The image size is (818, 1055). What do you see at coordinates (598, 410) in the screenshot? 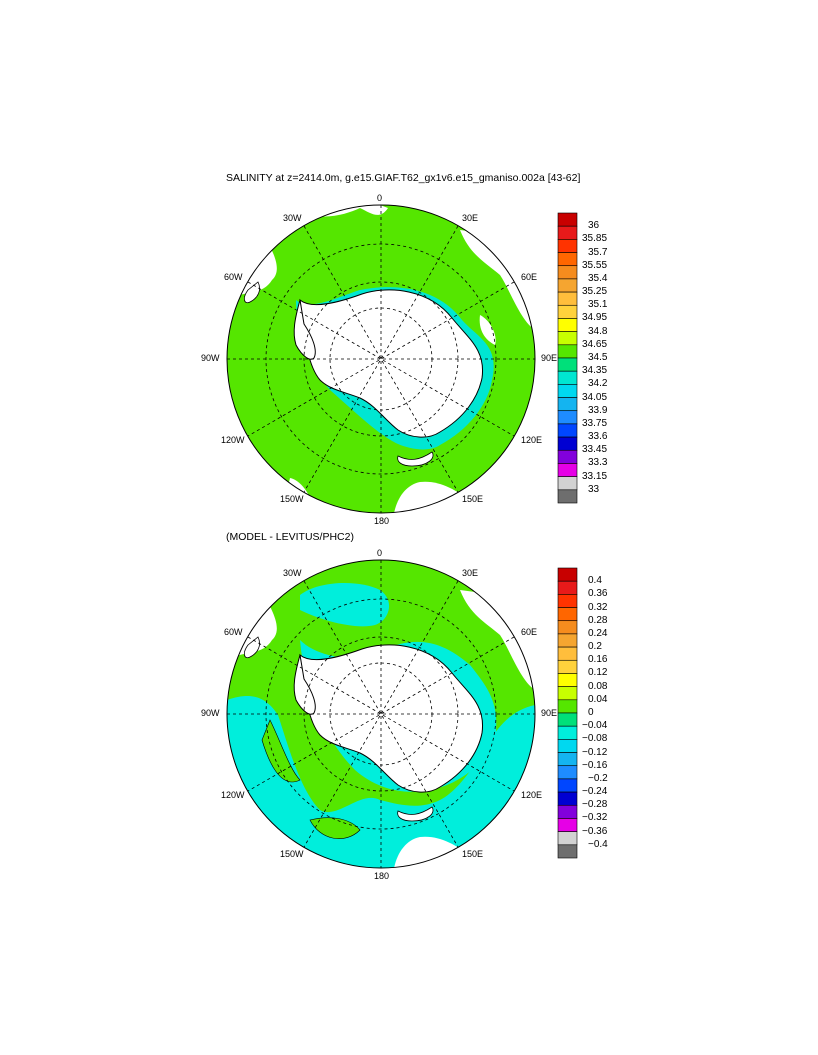
I see `colorbar-label: 33.9` at bounding box center [598, 410].